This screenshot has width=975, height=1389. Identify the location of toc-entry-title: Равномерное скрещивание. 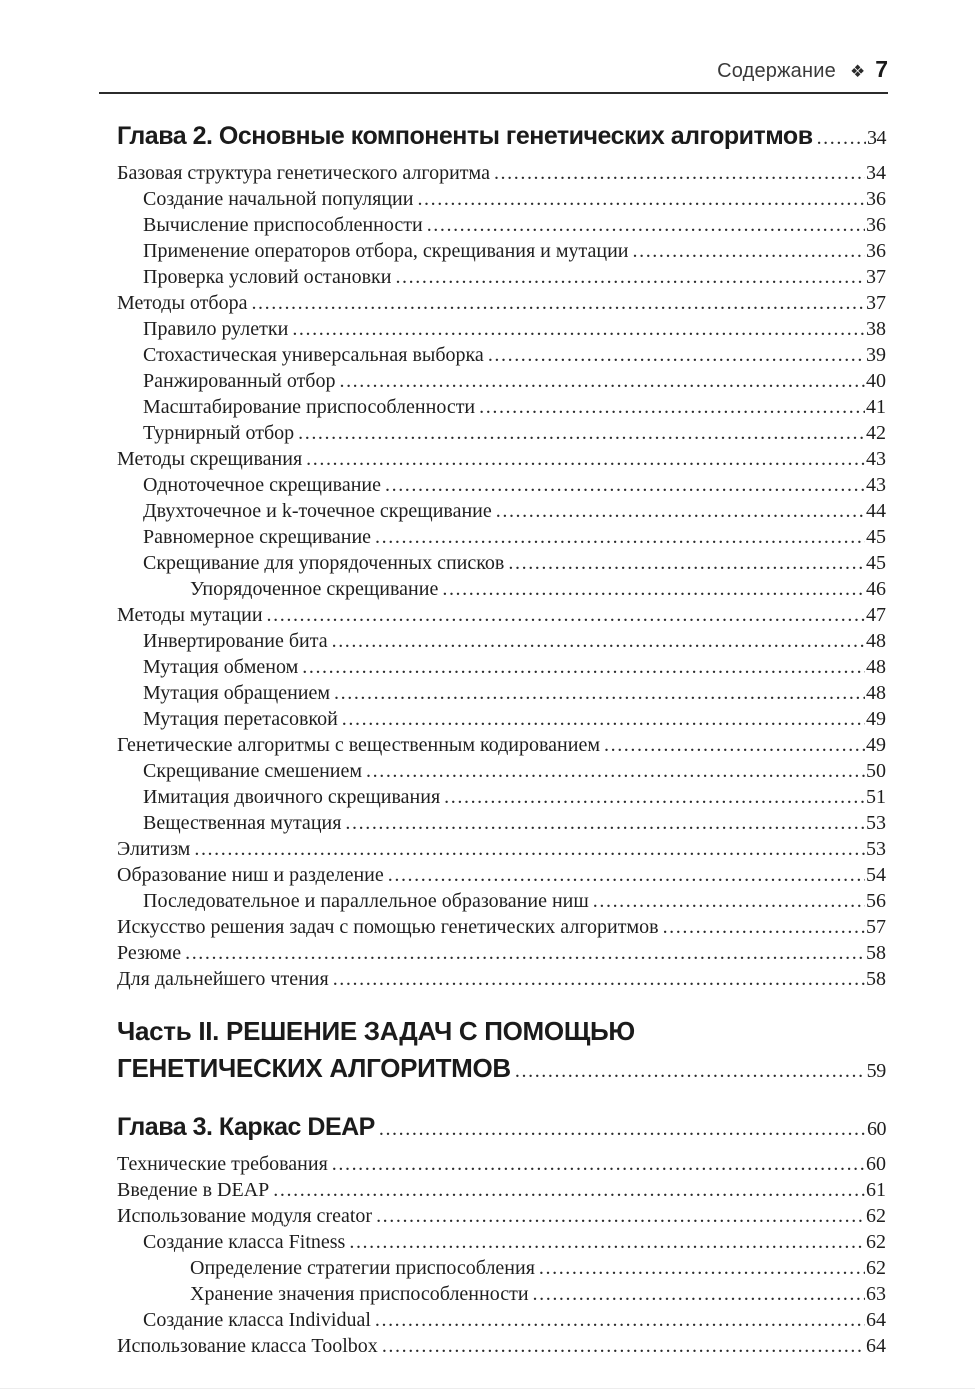
(257, 537).